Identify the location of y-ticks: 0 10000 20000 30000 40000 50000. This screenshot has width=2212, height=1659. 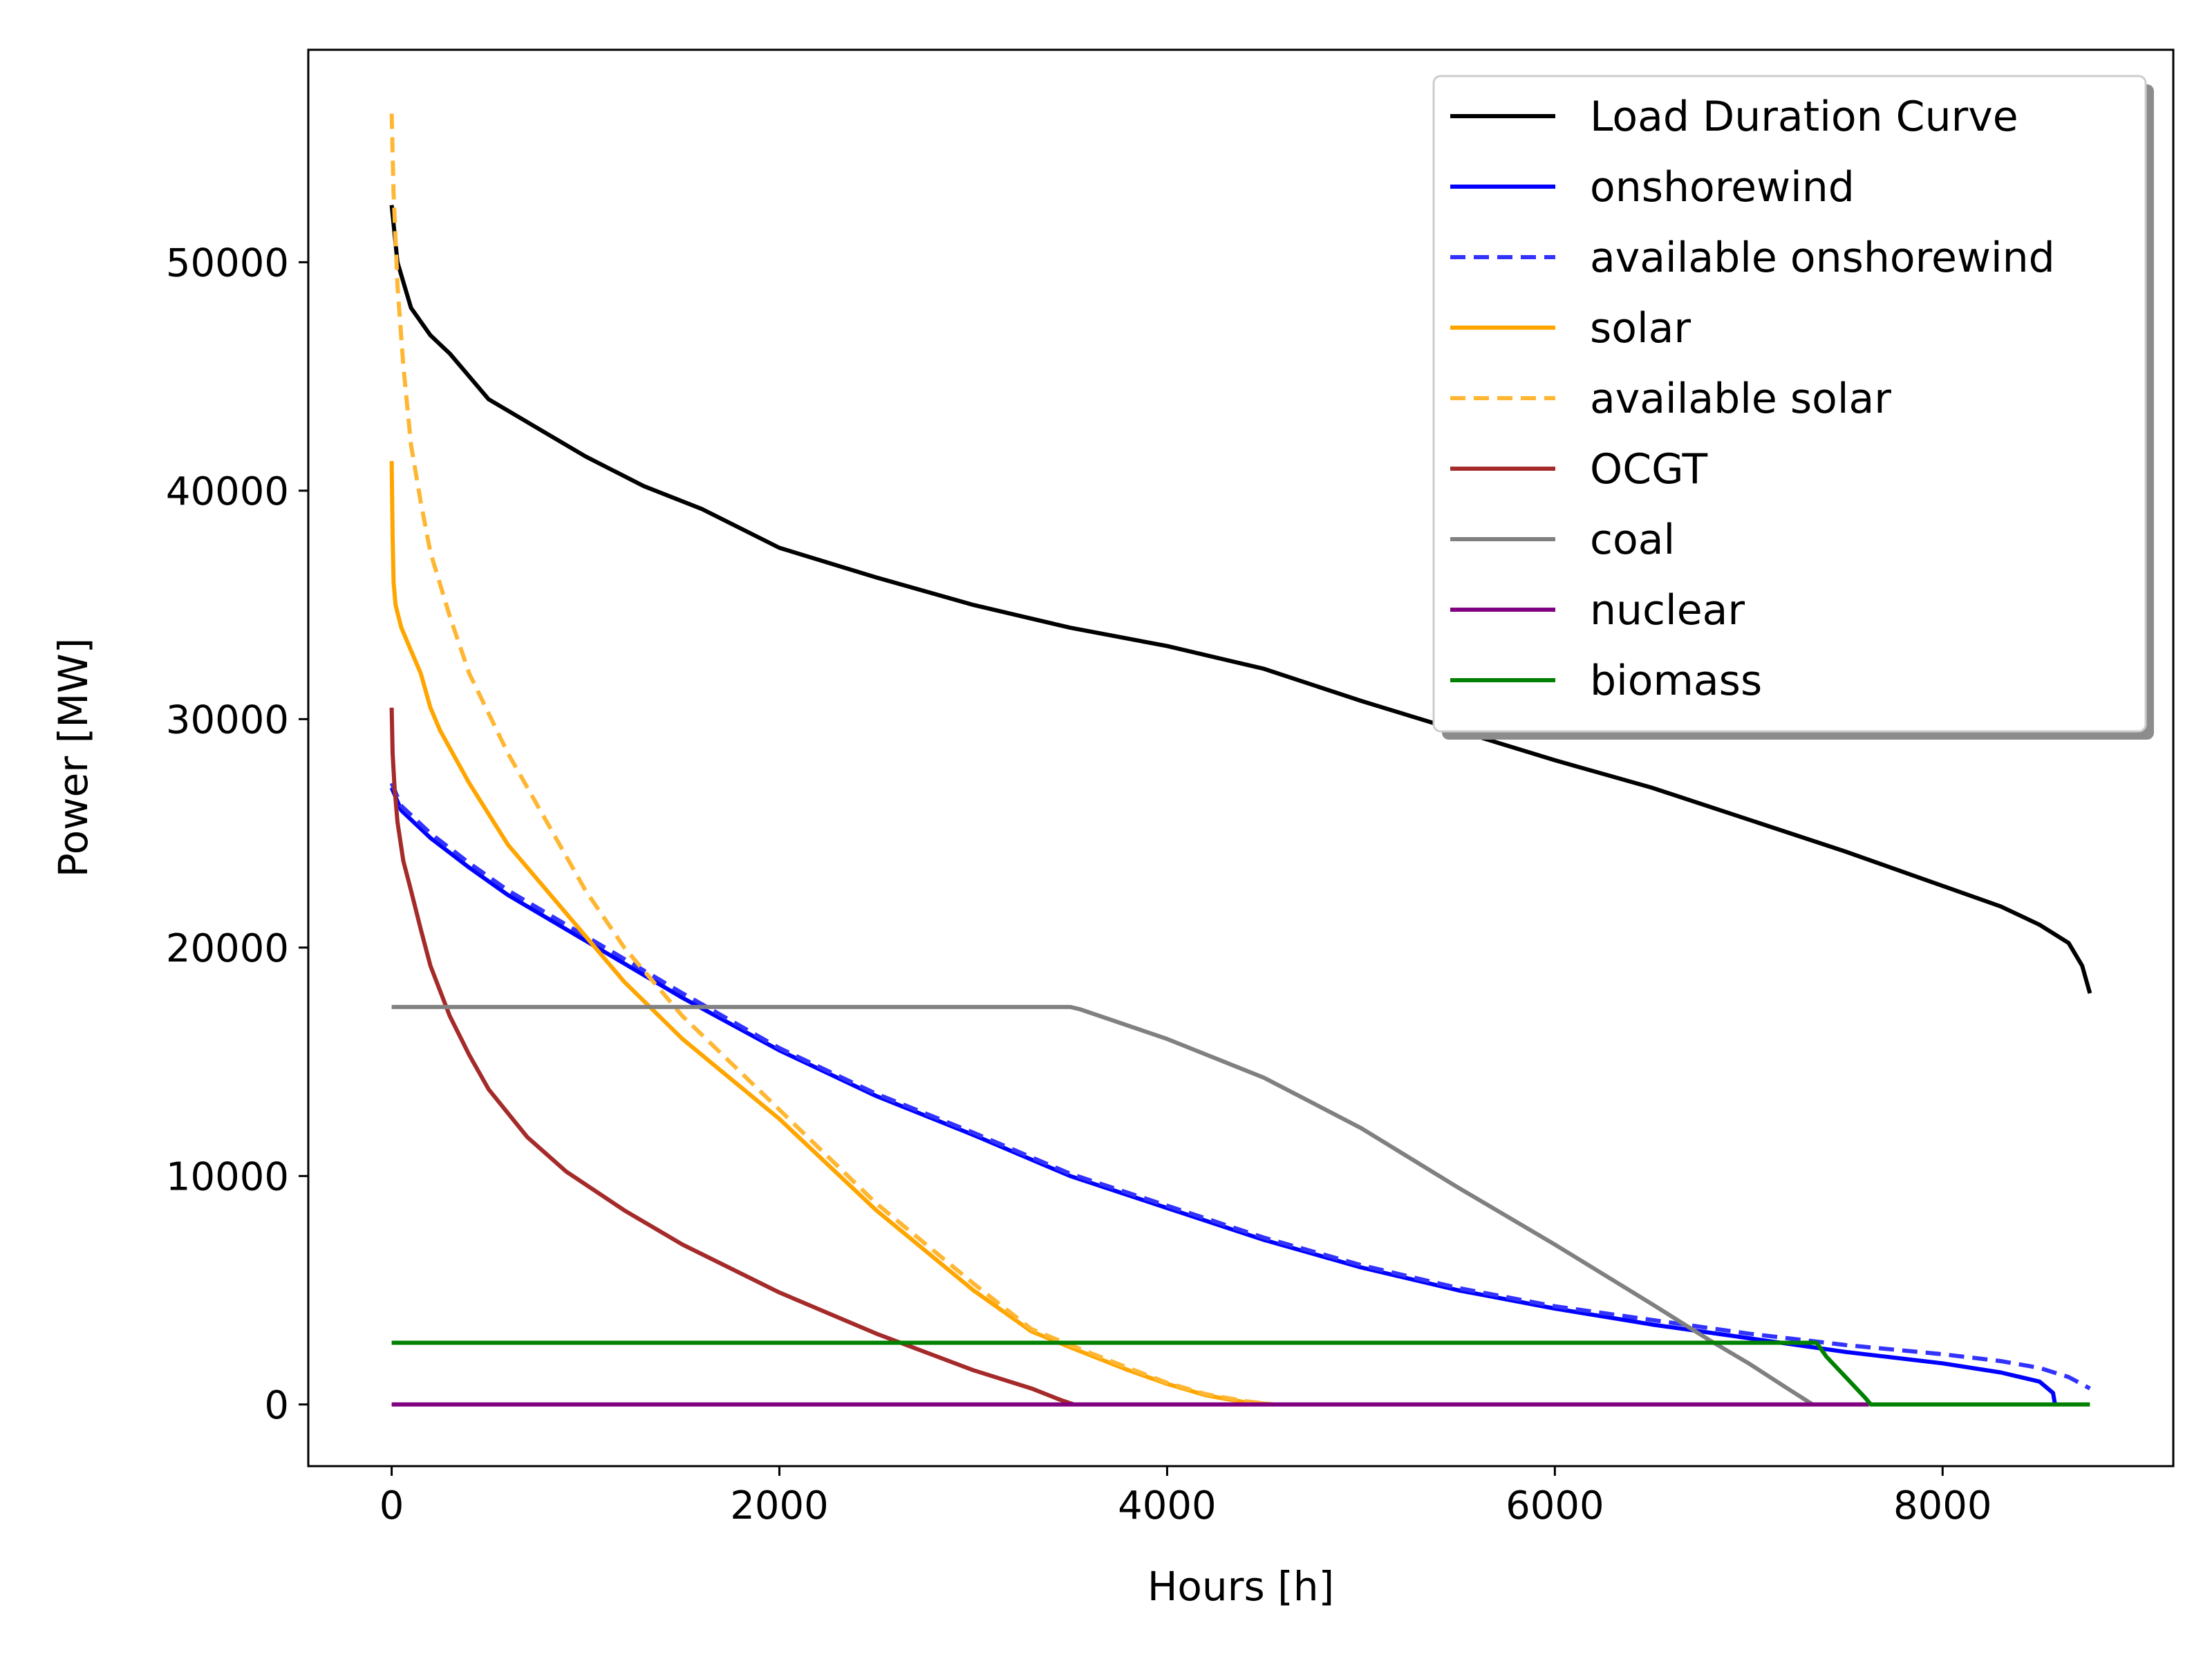
(237, 835).